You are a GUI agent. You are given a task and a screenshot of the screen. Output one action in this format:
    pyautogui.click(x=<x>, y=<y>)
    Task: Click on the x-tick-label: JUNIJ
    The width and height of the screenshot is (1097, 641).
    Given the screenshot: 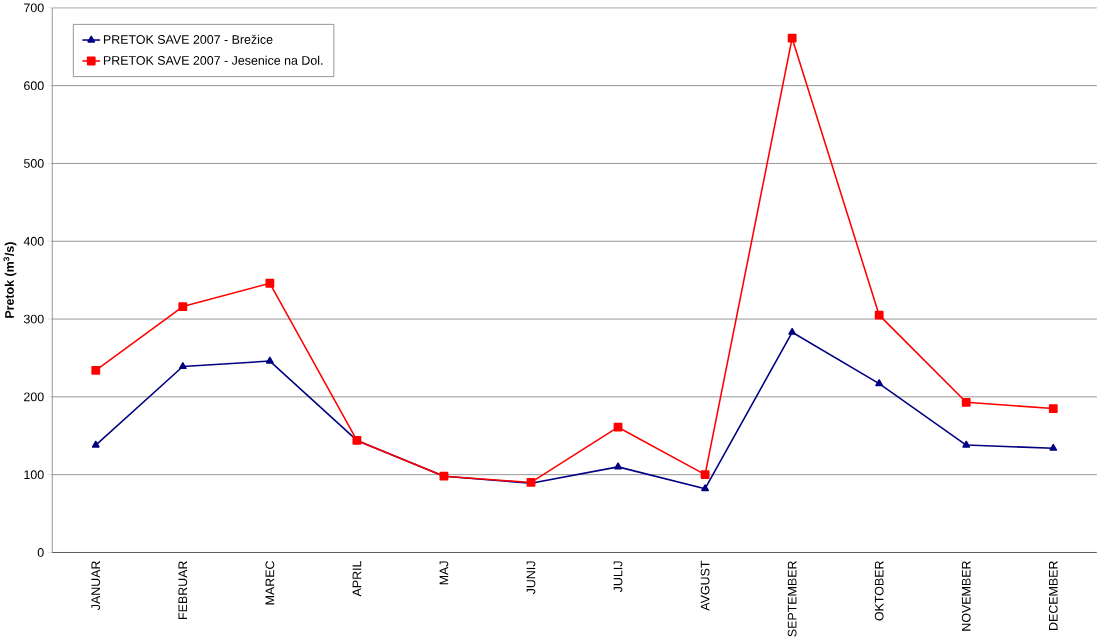 What is the action you would take?
    pyautogui.click(x=531, y=578)
    